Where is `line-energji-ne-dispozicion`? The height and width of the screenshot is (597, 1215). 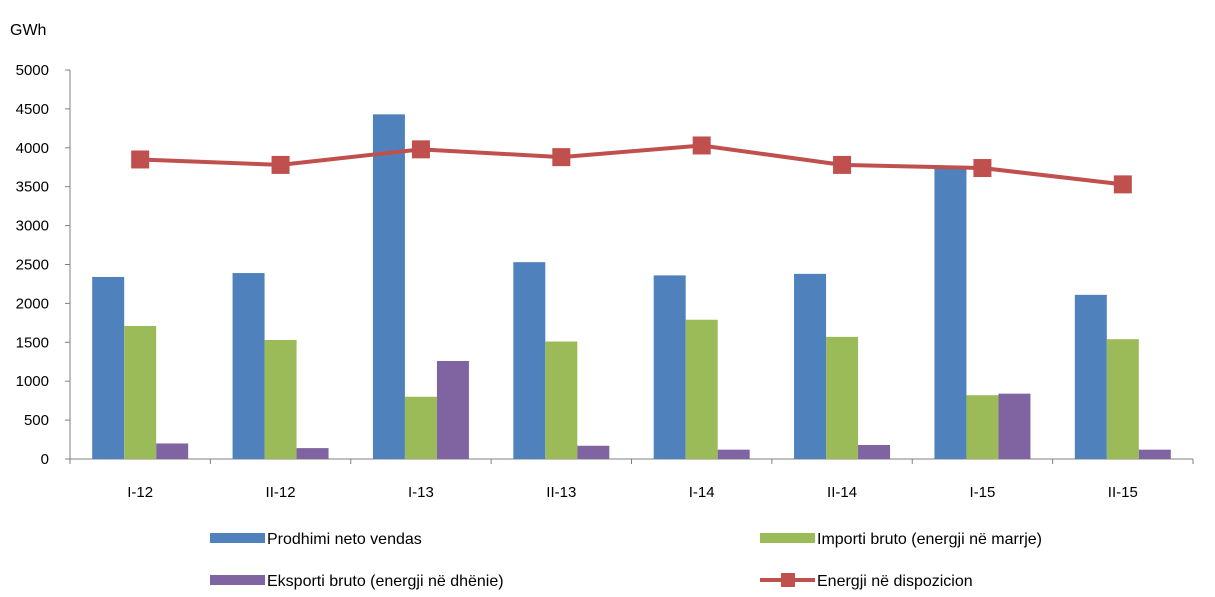 line-energji-ne-dispozicion is located at coordinates (632, 165).